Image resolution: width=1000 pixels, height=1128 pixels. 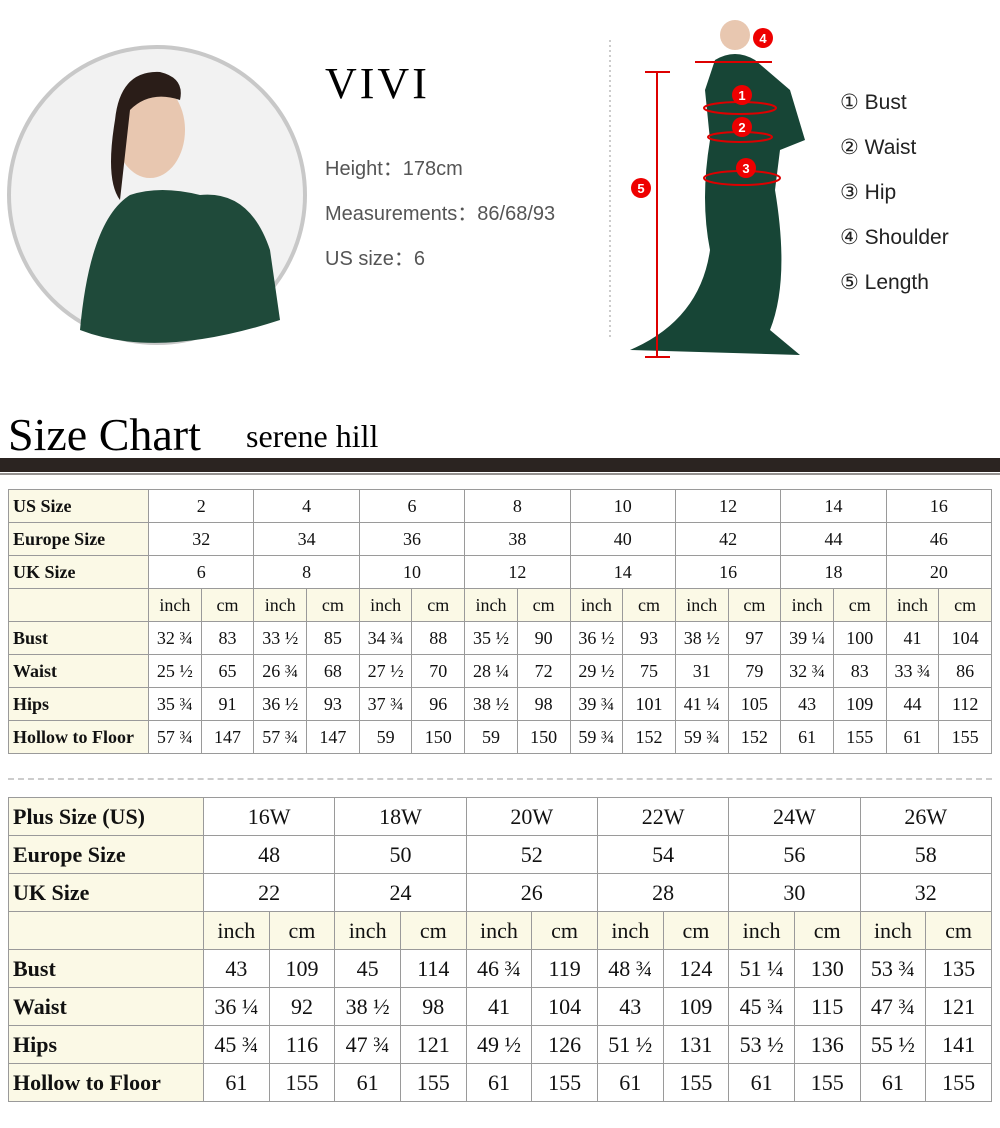 I want to click on measure-cell: 59 ¾, so click(x=596, y=737).